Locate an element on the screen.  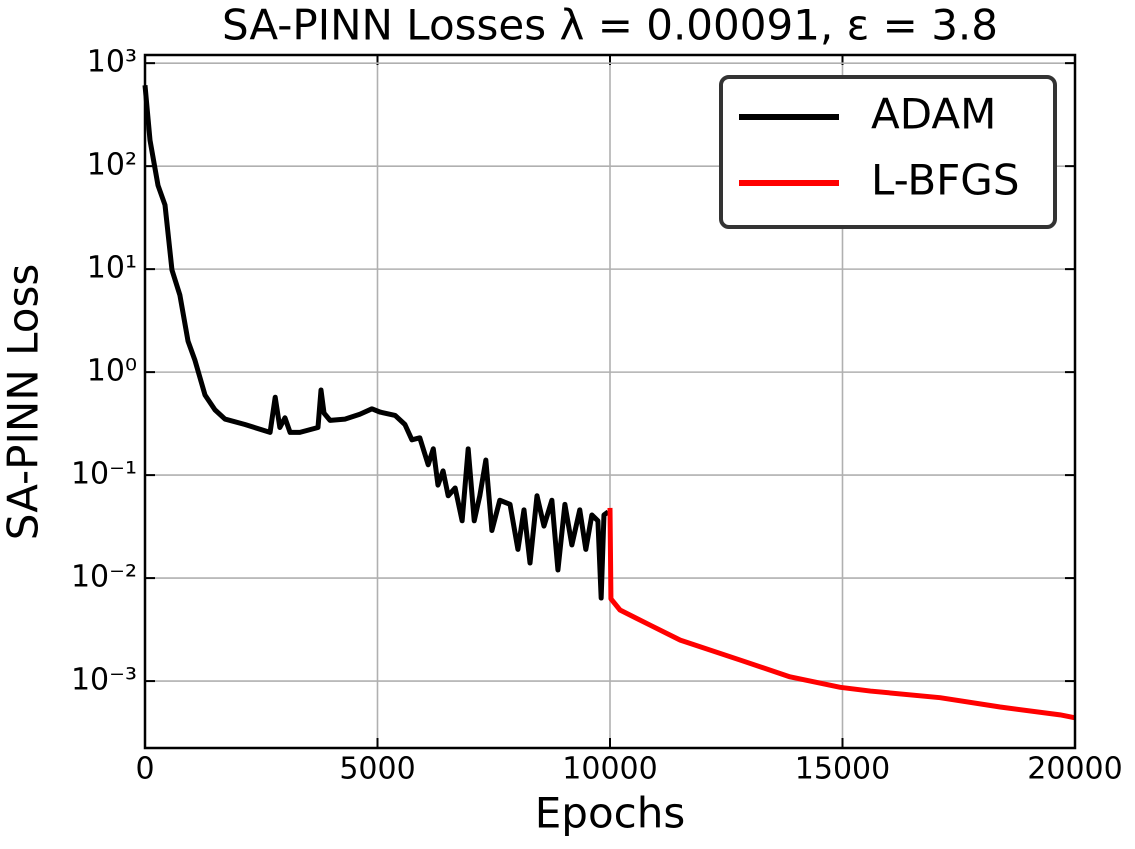
y-tick-label: 10⁻² is located at coordinates (104, 577).